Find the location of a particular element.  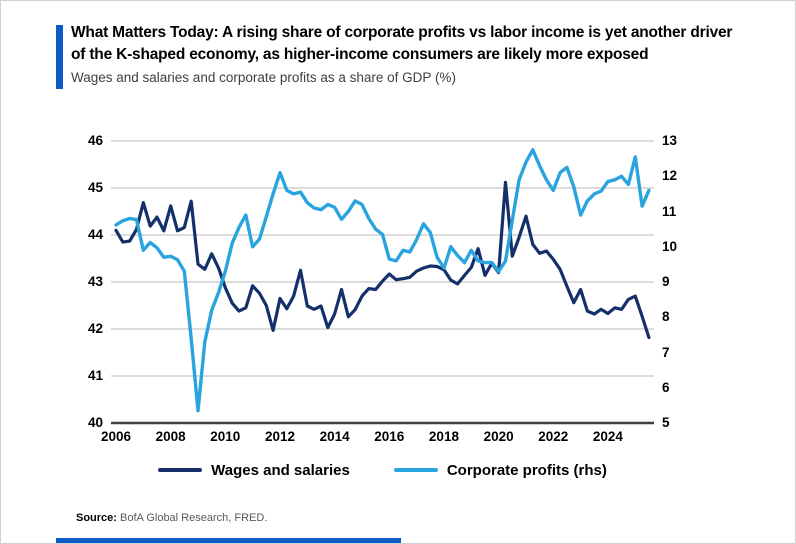

x-axis-tick-2018: 2018 is located at coordinates (443, 436).